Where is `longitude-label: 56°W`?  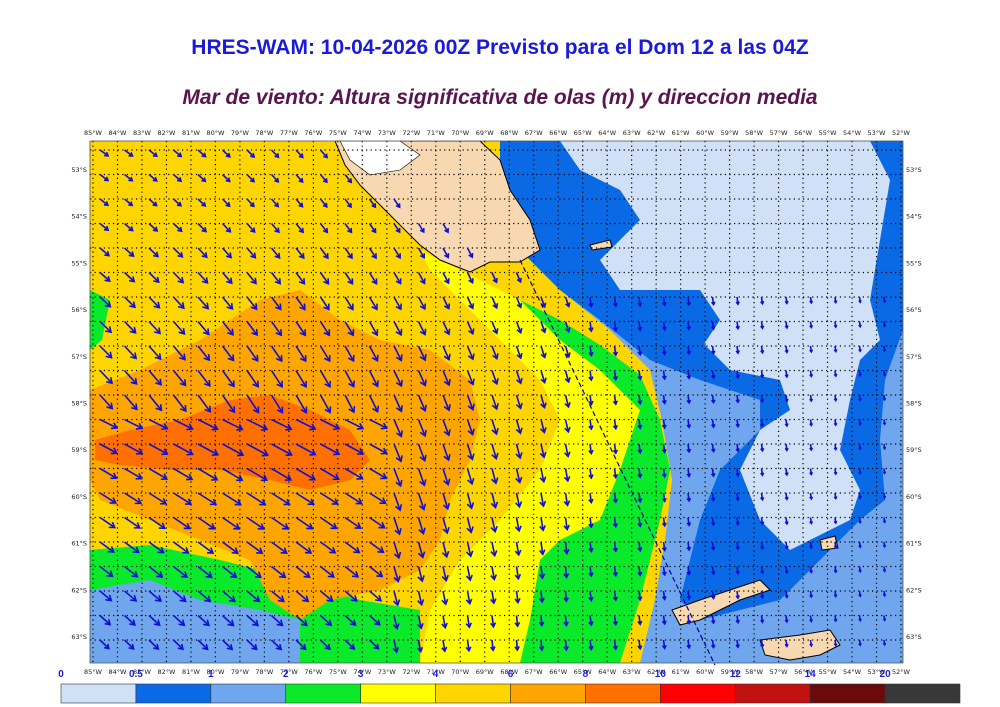
longitude-label: 56°W is located at coordinates (803, 133).